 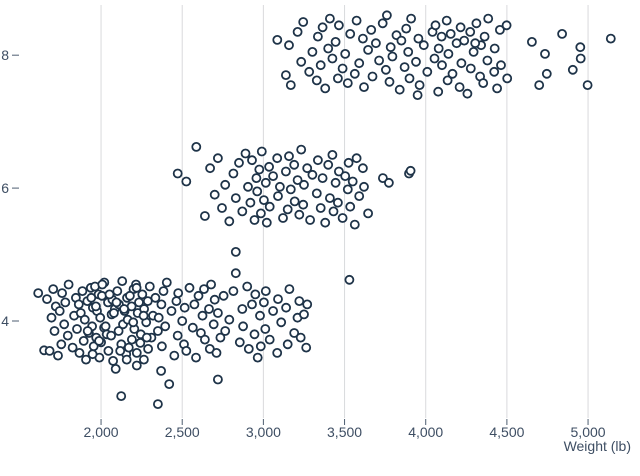 What do you see at coordinates (344, 432) in the screenshot?
I see `x-tick-label: 3,500` at bounding box center [344, 432].